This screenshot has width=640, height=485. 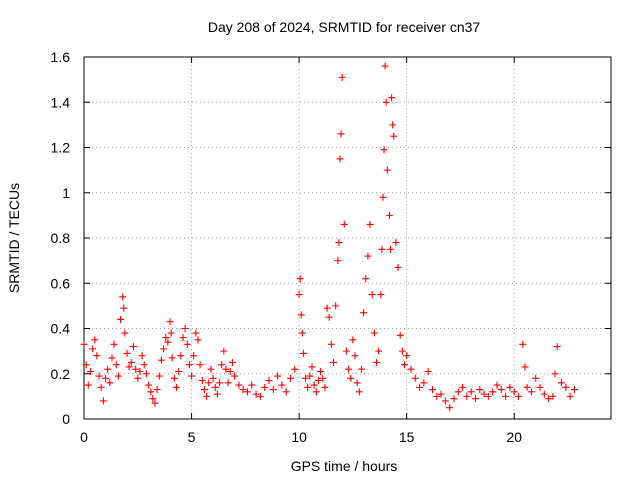 I want to click on x-tick-label: 20, so click(x=514, y=437).